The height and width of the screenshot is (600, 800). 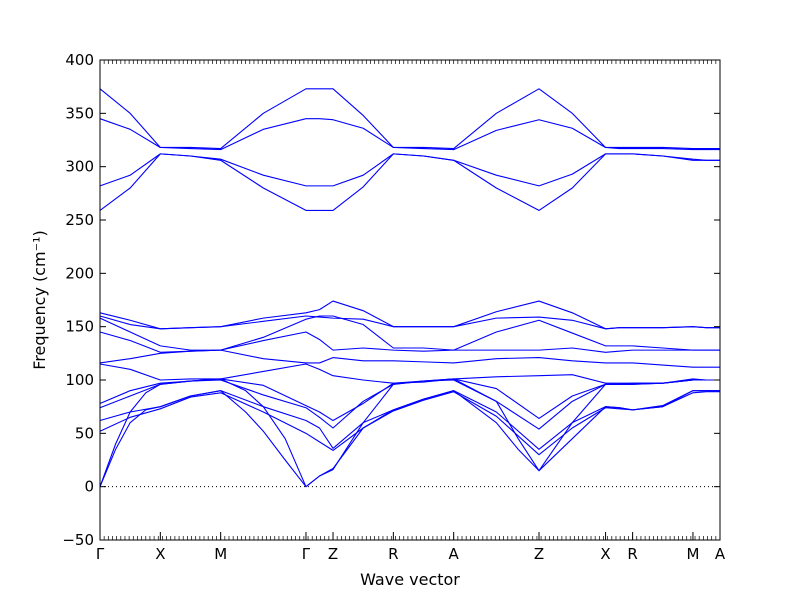 I want to click on y-tick-label: 0, so click(x=89, y=487).